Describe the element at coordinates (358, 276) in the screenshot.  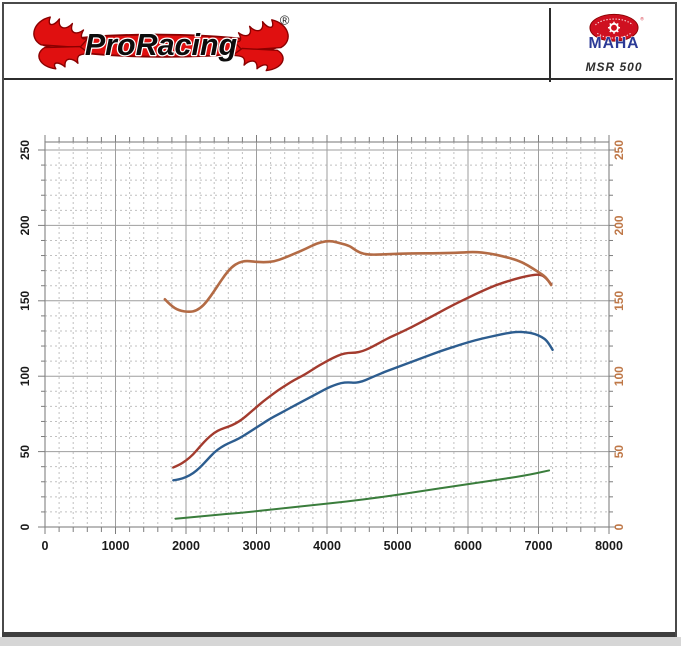
I see `orange-curve` at that location.